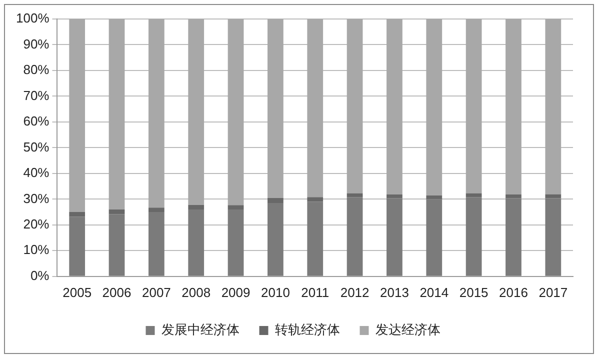 This screenshot has width=600, height=360. Describe the element at coordinates (355, 292) in the screenshot. I see `x-tick-label: 2012` at that location.